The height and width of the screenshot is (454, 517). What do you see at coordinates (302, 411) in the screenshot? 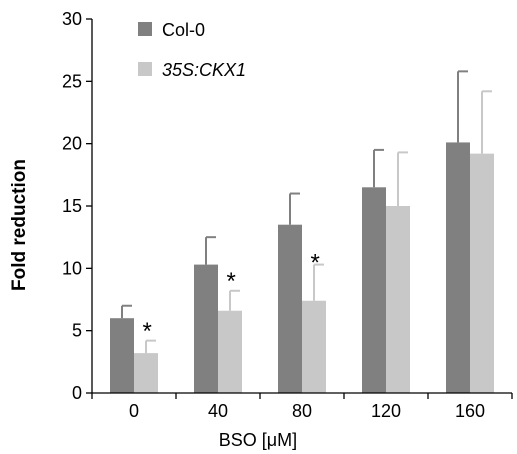
I see `x-tick-label: 80` at bounding box center [302, 411].